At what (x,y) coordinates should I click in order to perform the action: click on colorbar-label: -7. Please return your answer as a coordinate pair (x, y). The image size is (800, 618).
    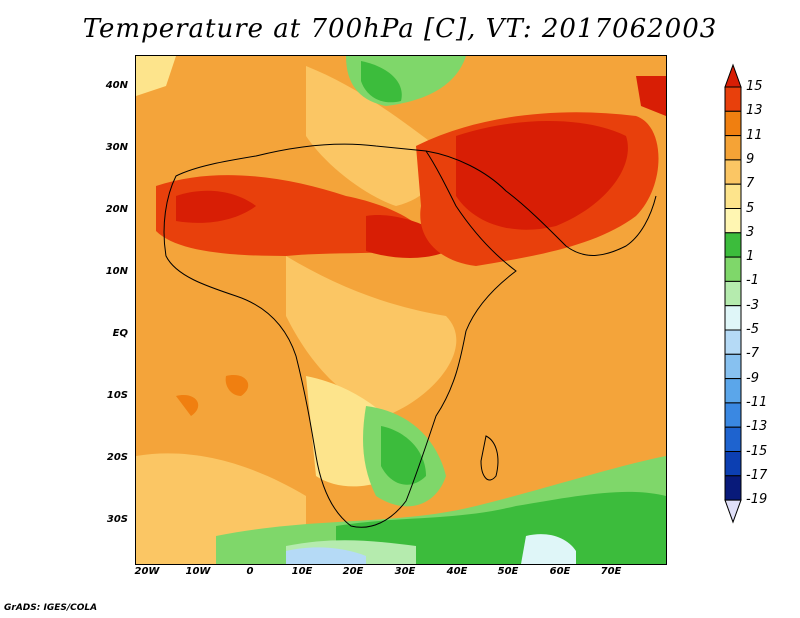
    Looking at the image, I should click on (752, 354).